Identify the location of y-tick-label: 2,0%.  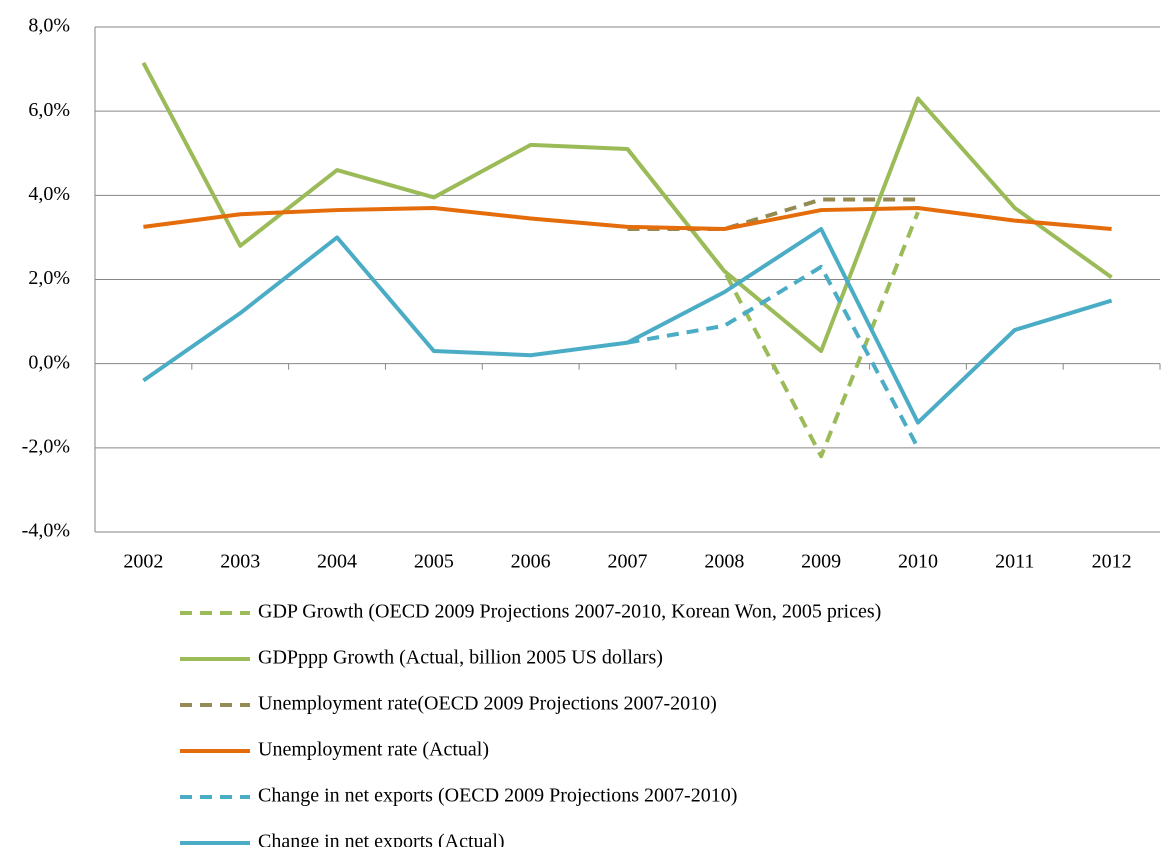
(49, 278).